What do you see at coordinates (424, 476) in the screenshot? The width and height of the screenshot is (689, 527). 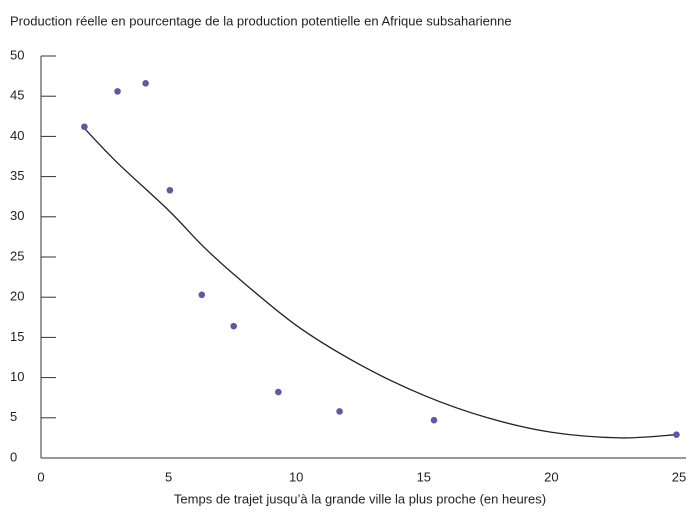 I see `x-tick-label: 15` at bounding box center [424, 476].